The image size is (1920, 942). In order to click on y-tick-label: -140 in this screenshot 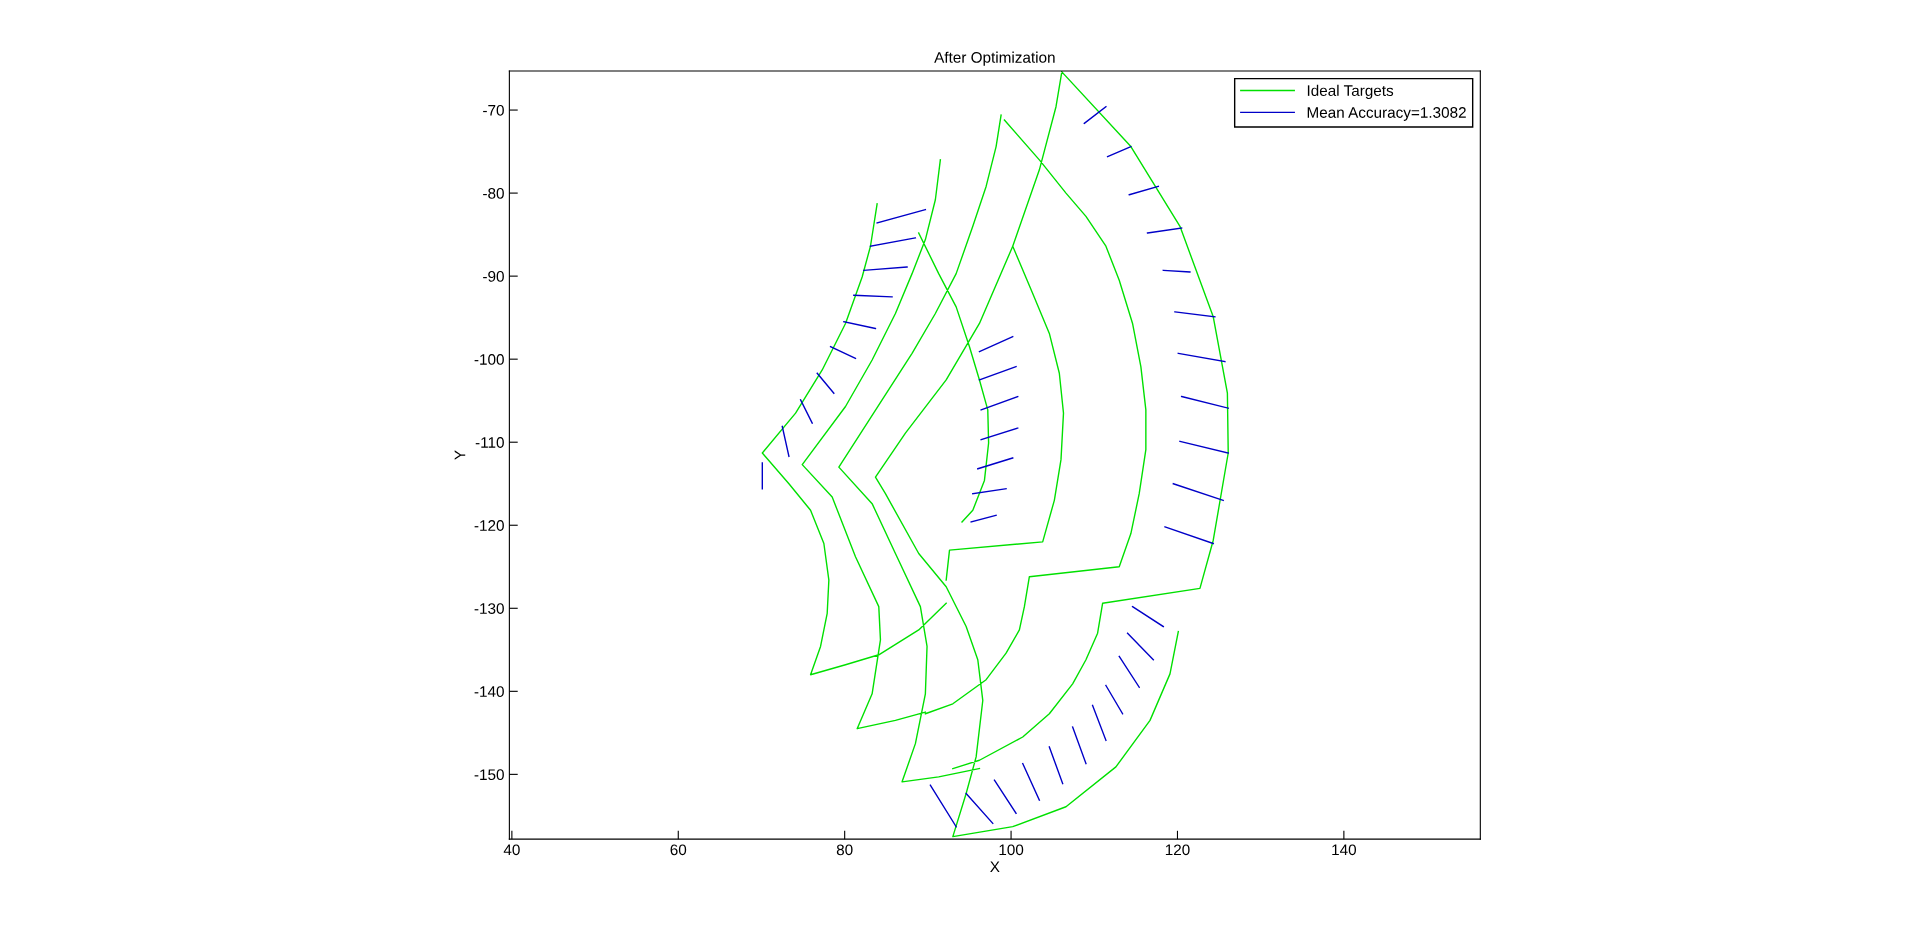, I will do `click(489, 692)`.